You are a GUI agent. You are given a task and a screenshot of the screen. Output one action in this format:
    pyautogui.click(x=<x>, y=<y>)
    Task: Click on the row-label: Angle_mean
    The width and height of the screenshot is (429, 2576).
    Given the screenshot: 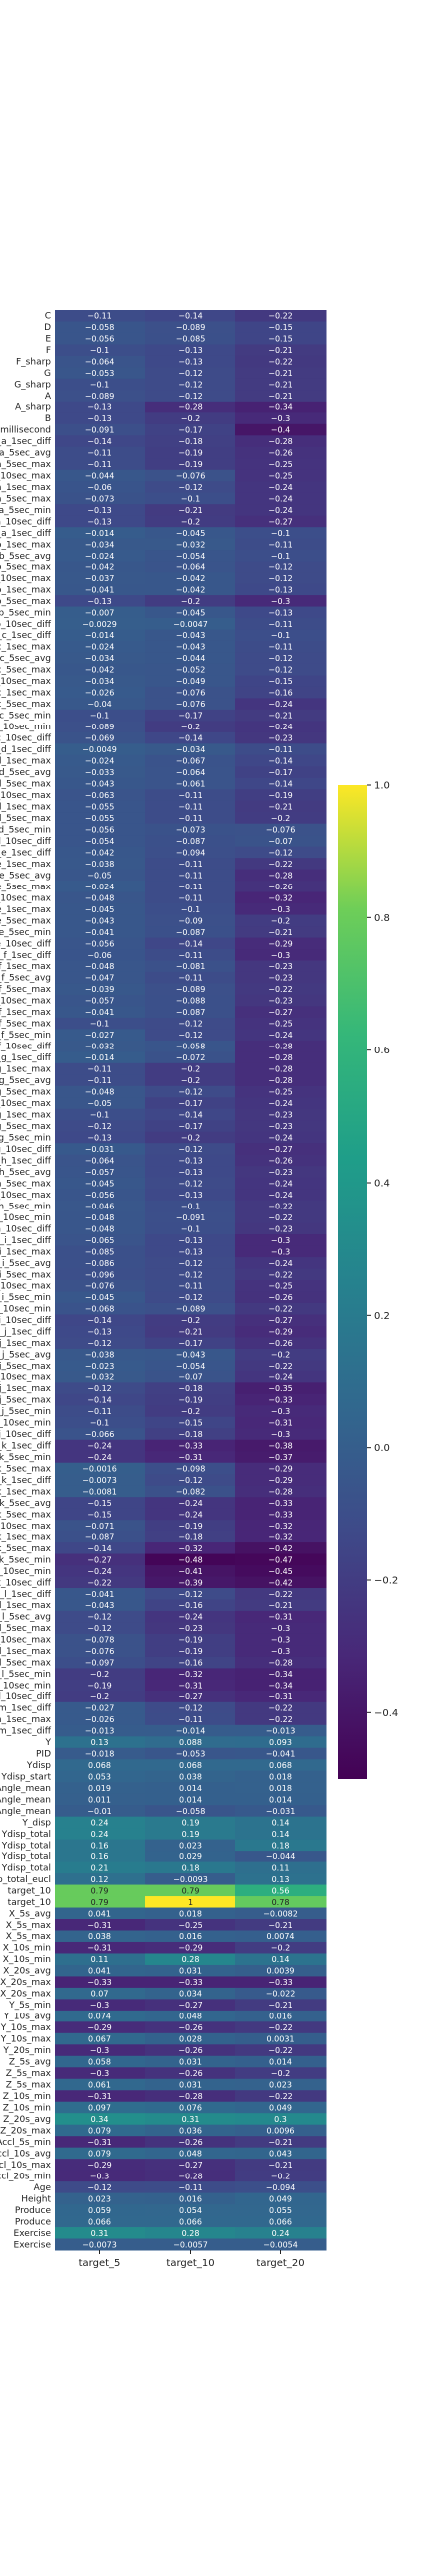 What is the action you would take?
    pyautogui.click(x=26, y=1800)
    